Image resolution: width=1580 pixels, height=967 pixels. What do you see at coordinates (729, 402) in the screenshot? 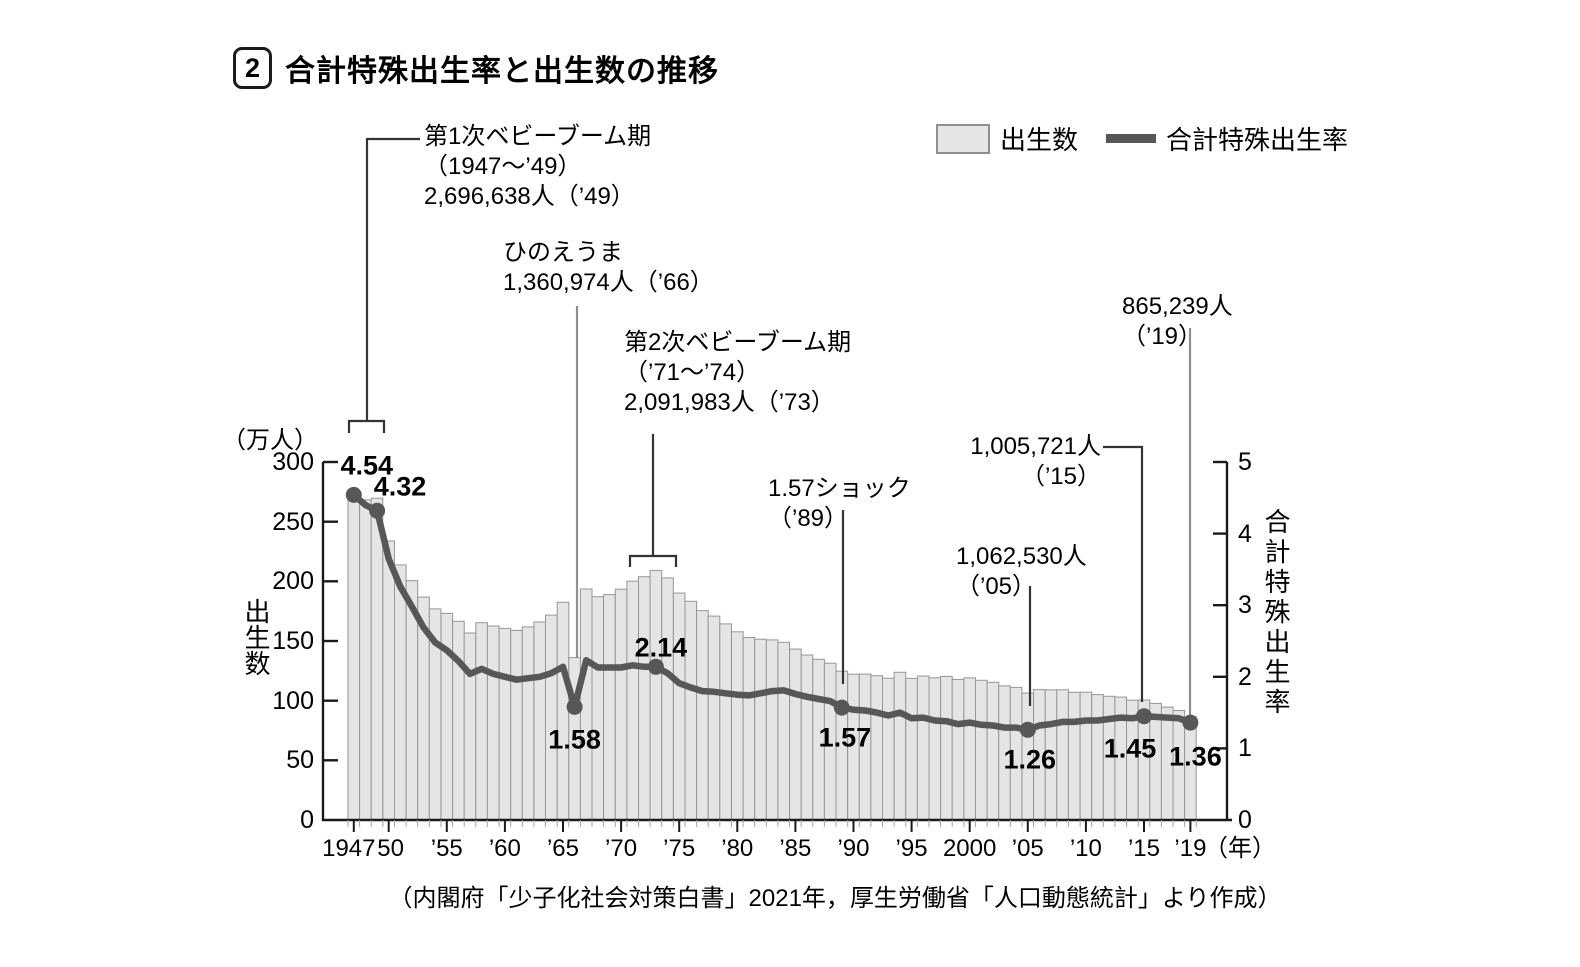
I see `annotation-line: 2,091,983人（’73）` at bounding box center [729, 402].